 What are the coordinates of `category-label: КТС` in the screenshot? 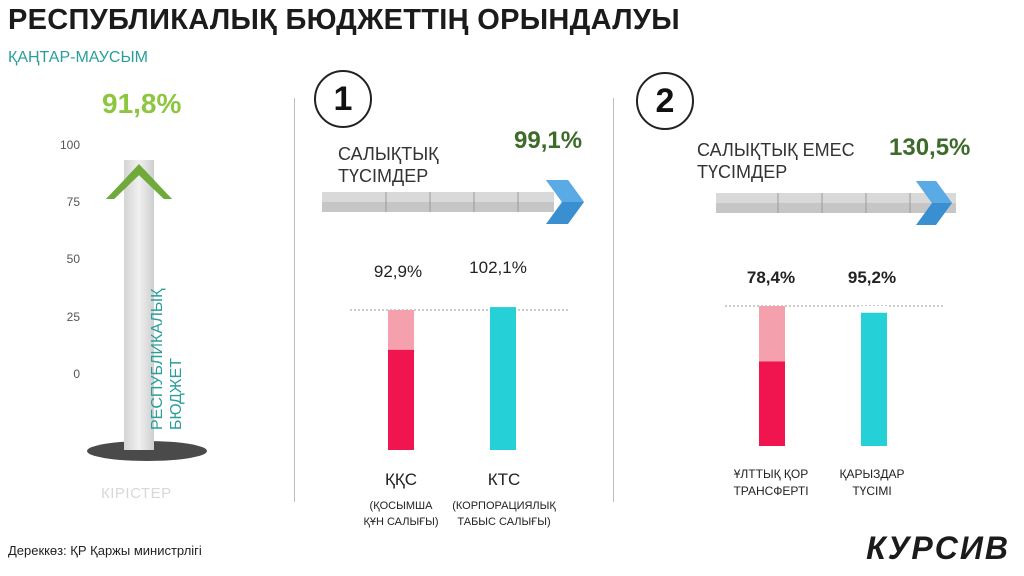 It's located at (504, 479).